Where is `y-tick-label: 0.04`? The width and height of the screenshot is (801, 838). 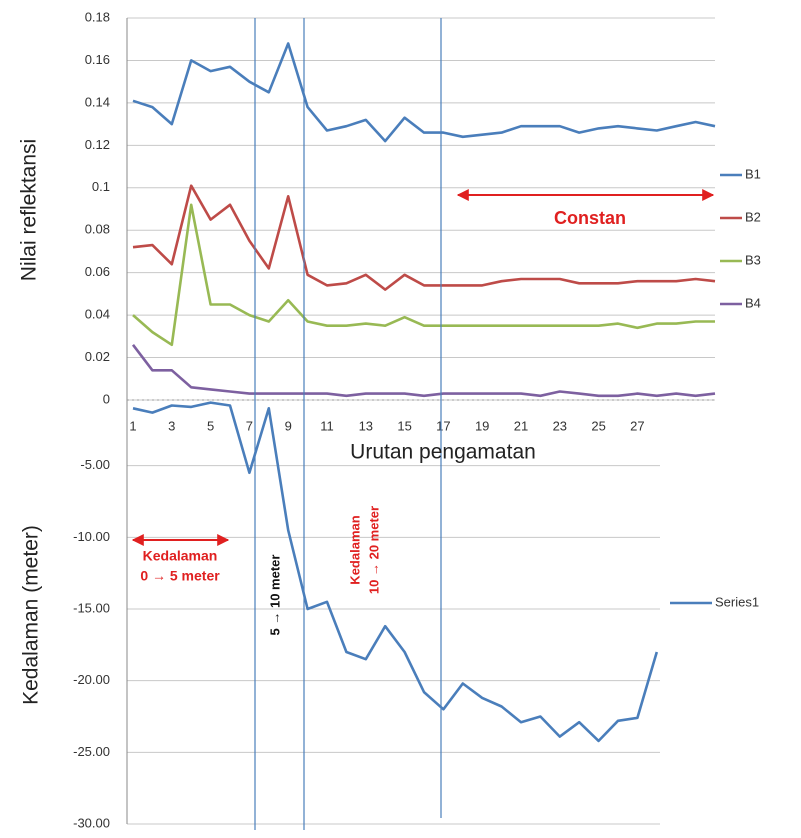
y-tick-label: 0.04 is located at coordinates (97, 314).